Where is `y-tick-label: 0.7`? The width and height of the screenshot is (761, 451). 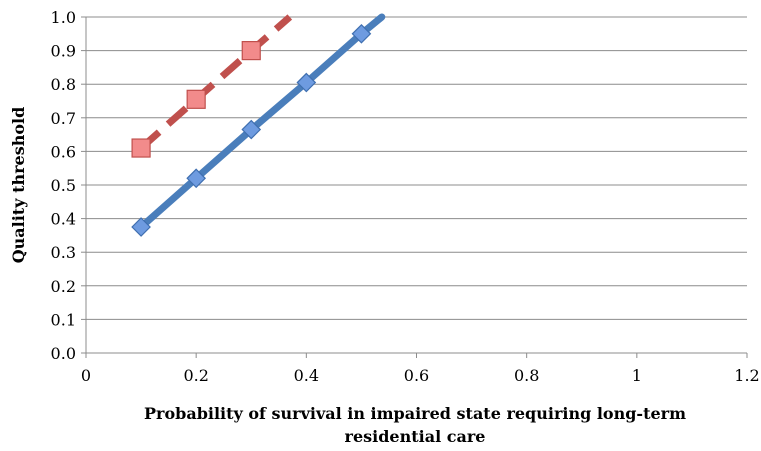 y-tick-label: 0.7 is located at coordinates (63, 118).